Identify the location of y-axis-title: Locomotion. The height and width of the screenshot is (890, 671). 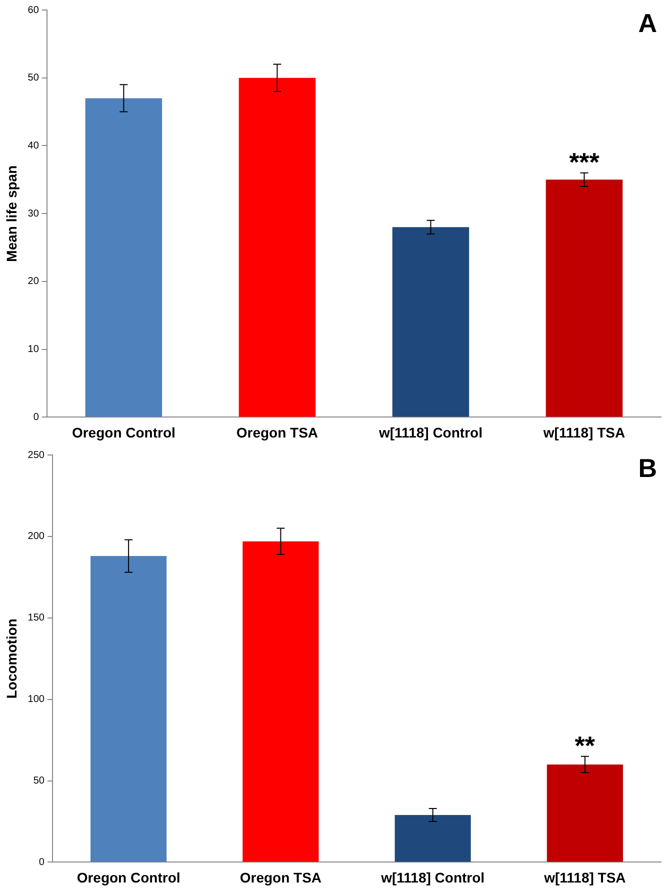
(11, 658).